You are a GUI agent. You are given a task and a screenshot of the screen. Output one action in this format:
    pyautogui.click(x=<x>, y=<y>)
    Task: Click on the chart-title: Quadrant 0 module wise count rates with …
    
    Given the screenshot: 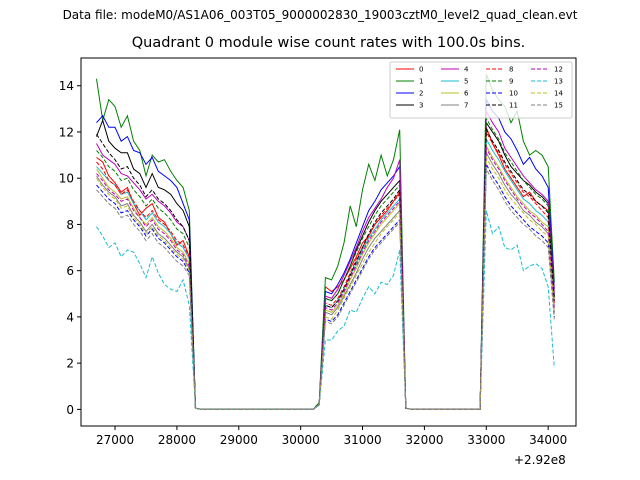 What is the action you would take?
    pyautogui.click(x=328, y=43)
    